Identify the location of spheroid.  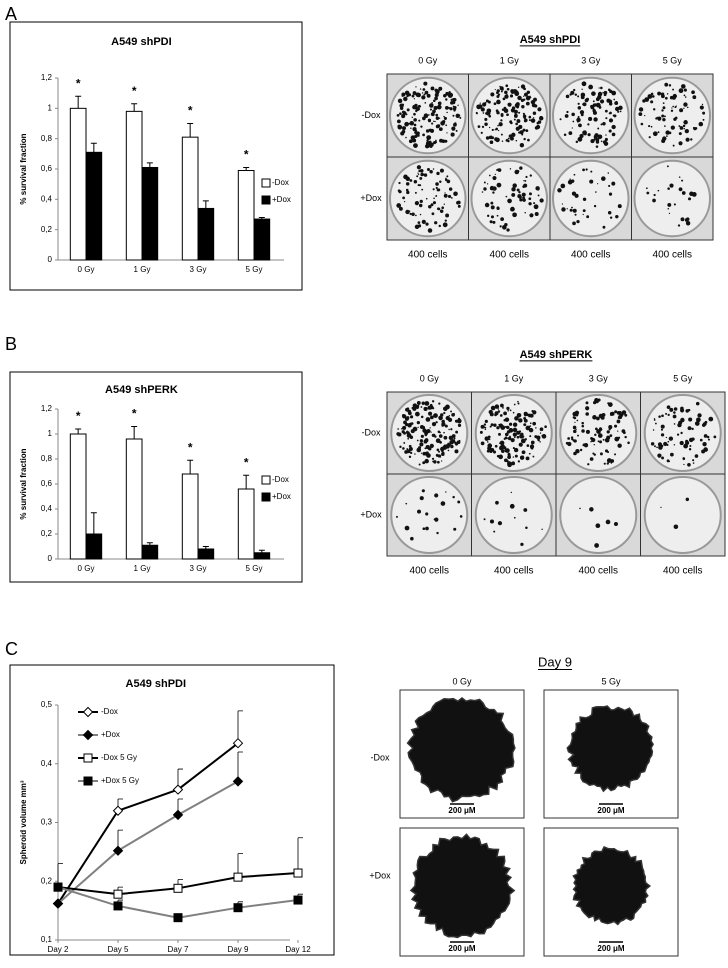
(610, 749).